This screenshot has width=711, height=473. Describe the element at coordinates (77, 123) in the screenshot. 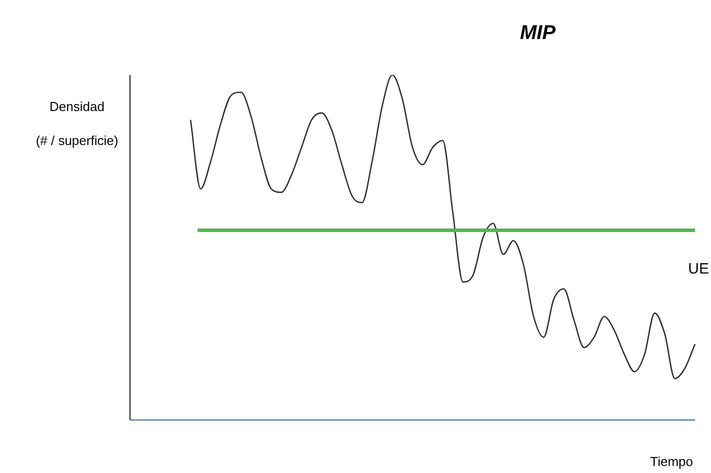

I see `text: Densidad (# / superficie)` at that location.